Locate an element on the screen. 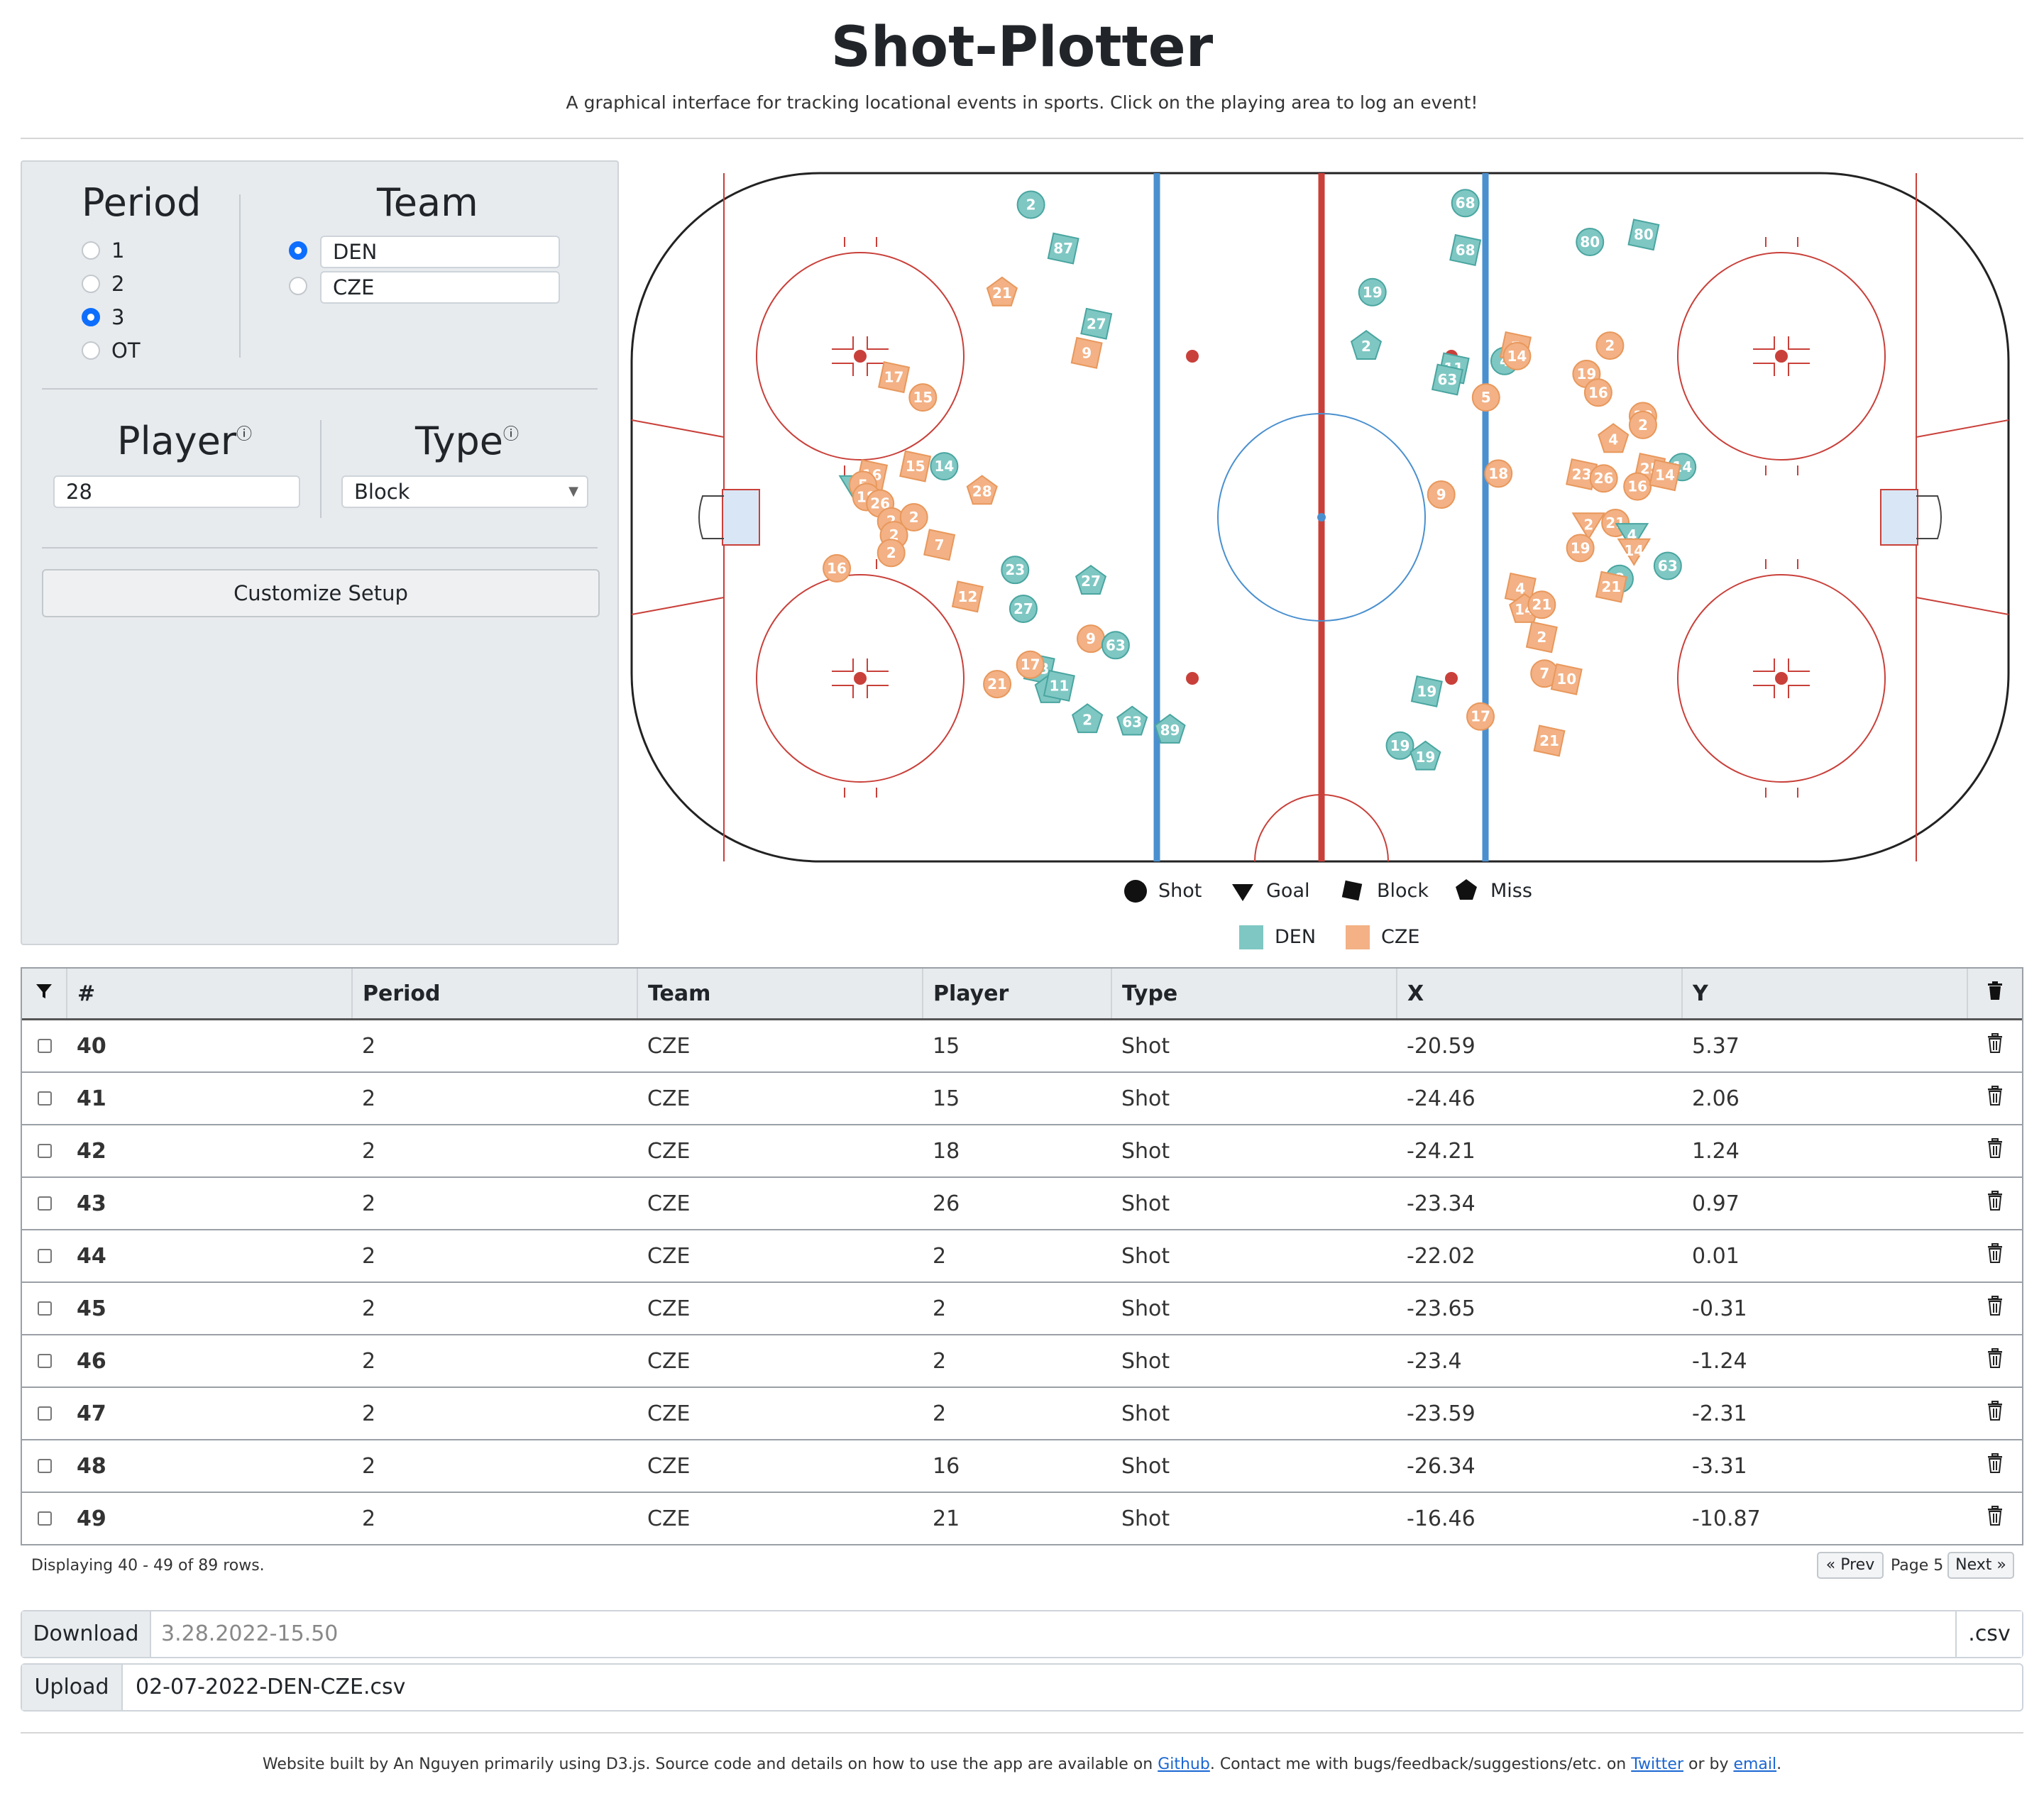 The height and width of the screenshot is (1808, 2044). upload-button: Upload is located at coordinates (72, 1687).